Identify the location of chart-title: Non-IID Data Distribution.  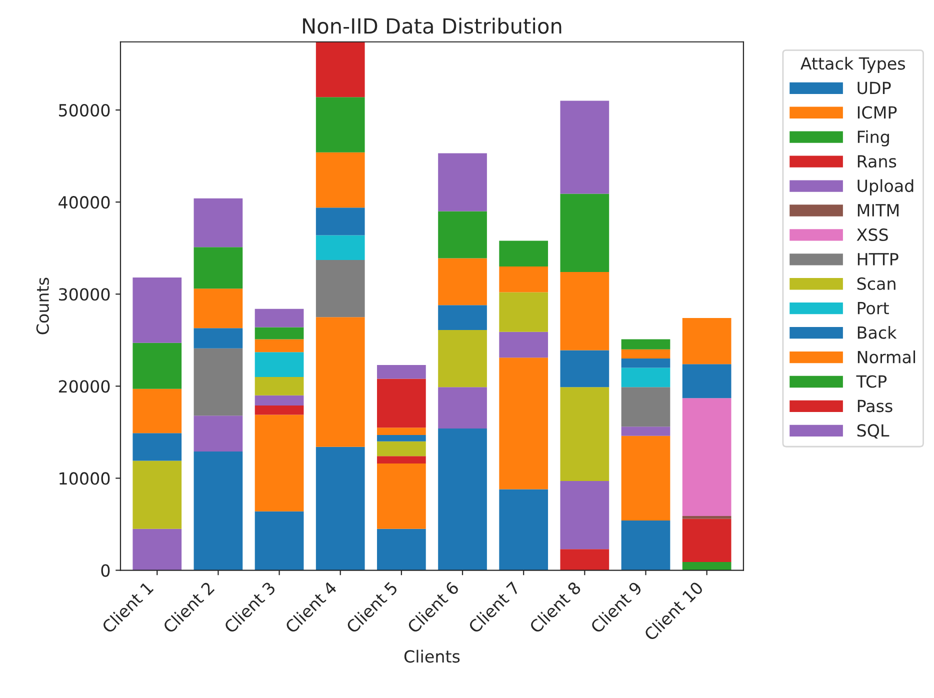
(432, 26).